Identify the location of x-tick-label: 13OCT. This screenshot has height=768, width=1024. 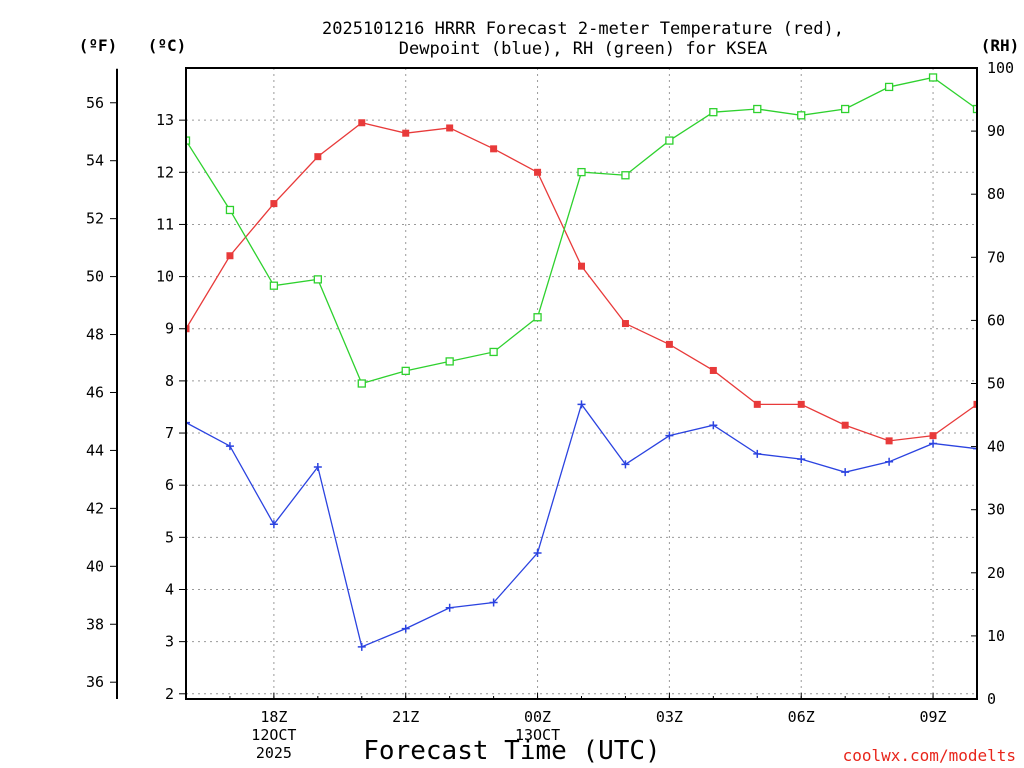
(537, 735).